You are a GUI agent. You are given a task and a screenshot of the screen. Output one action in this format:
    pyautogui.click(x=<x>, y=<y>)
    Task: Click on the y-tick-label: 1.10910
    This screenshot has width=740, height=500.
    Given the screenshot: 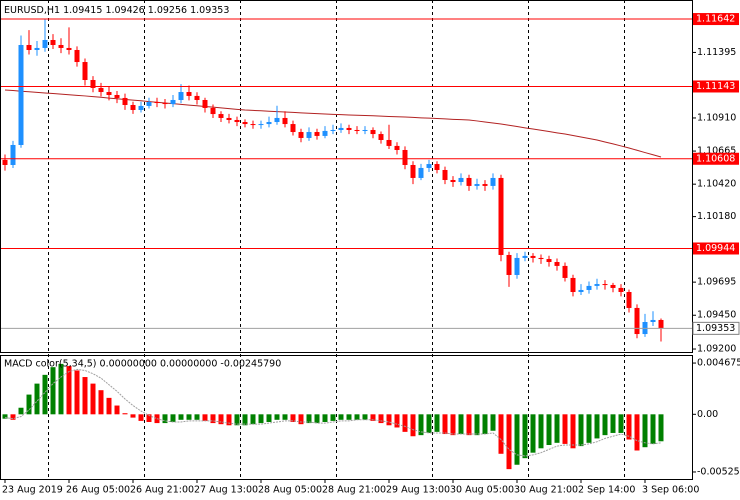 What is the action you would take?
    pyautogui.click(x=716, y=117)
    